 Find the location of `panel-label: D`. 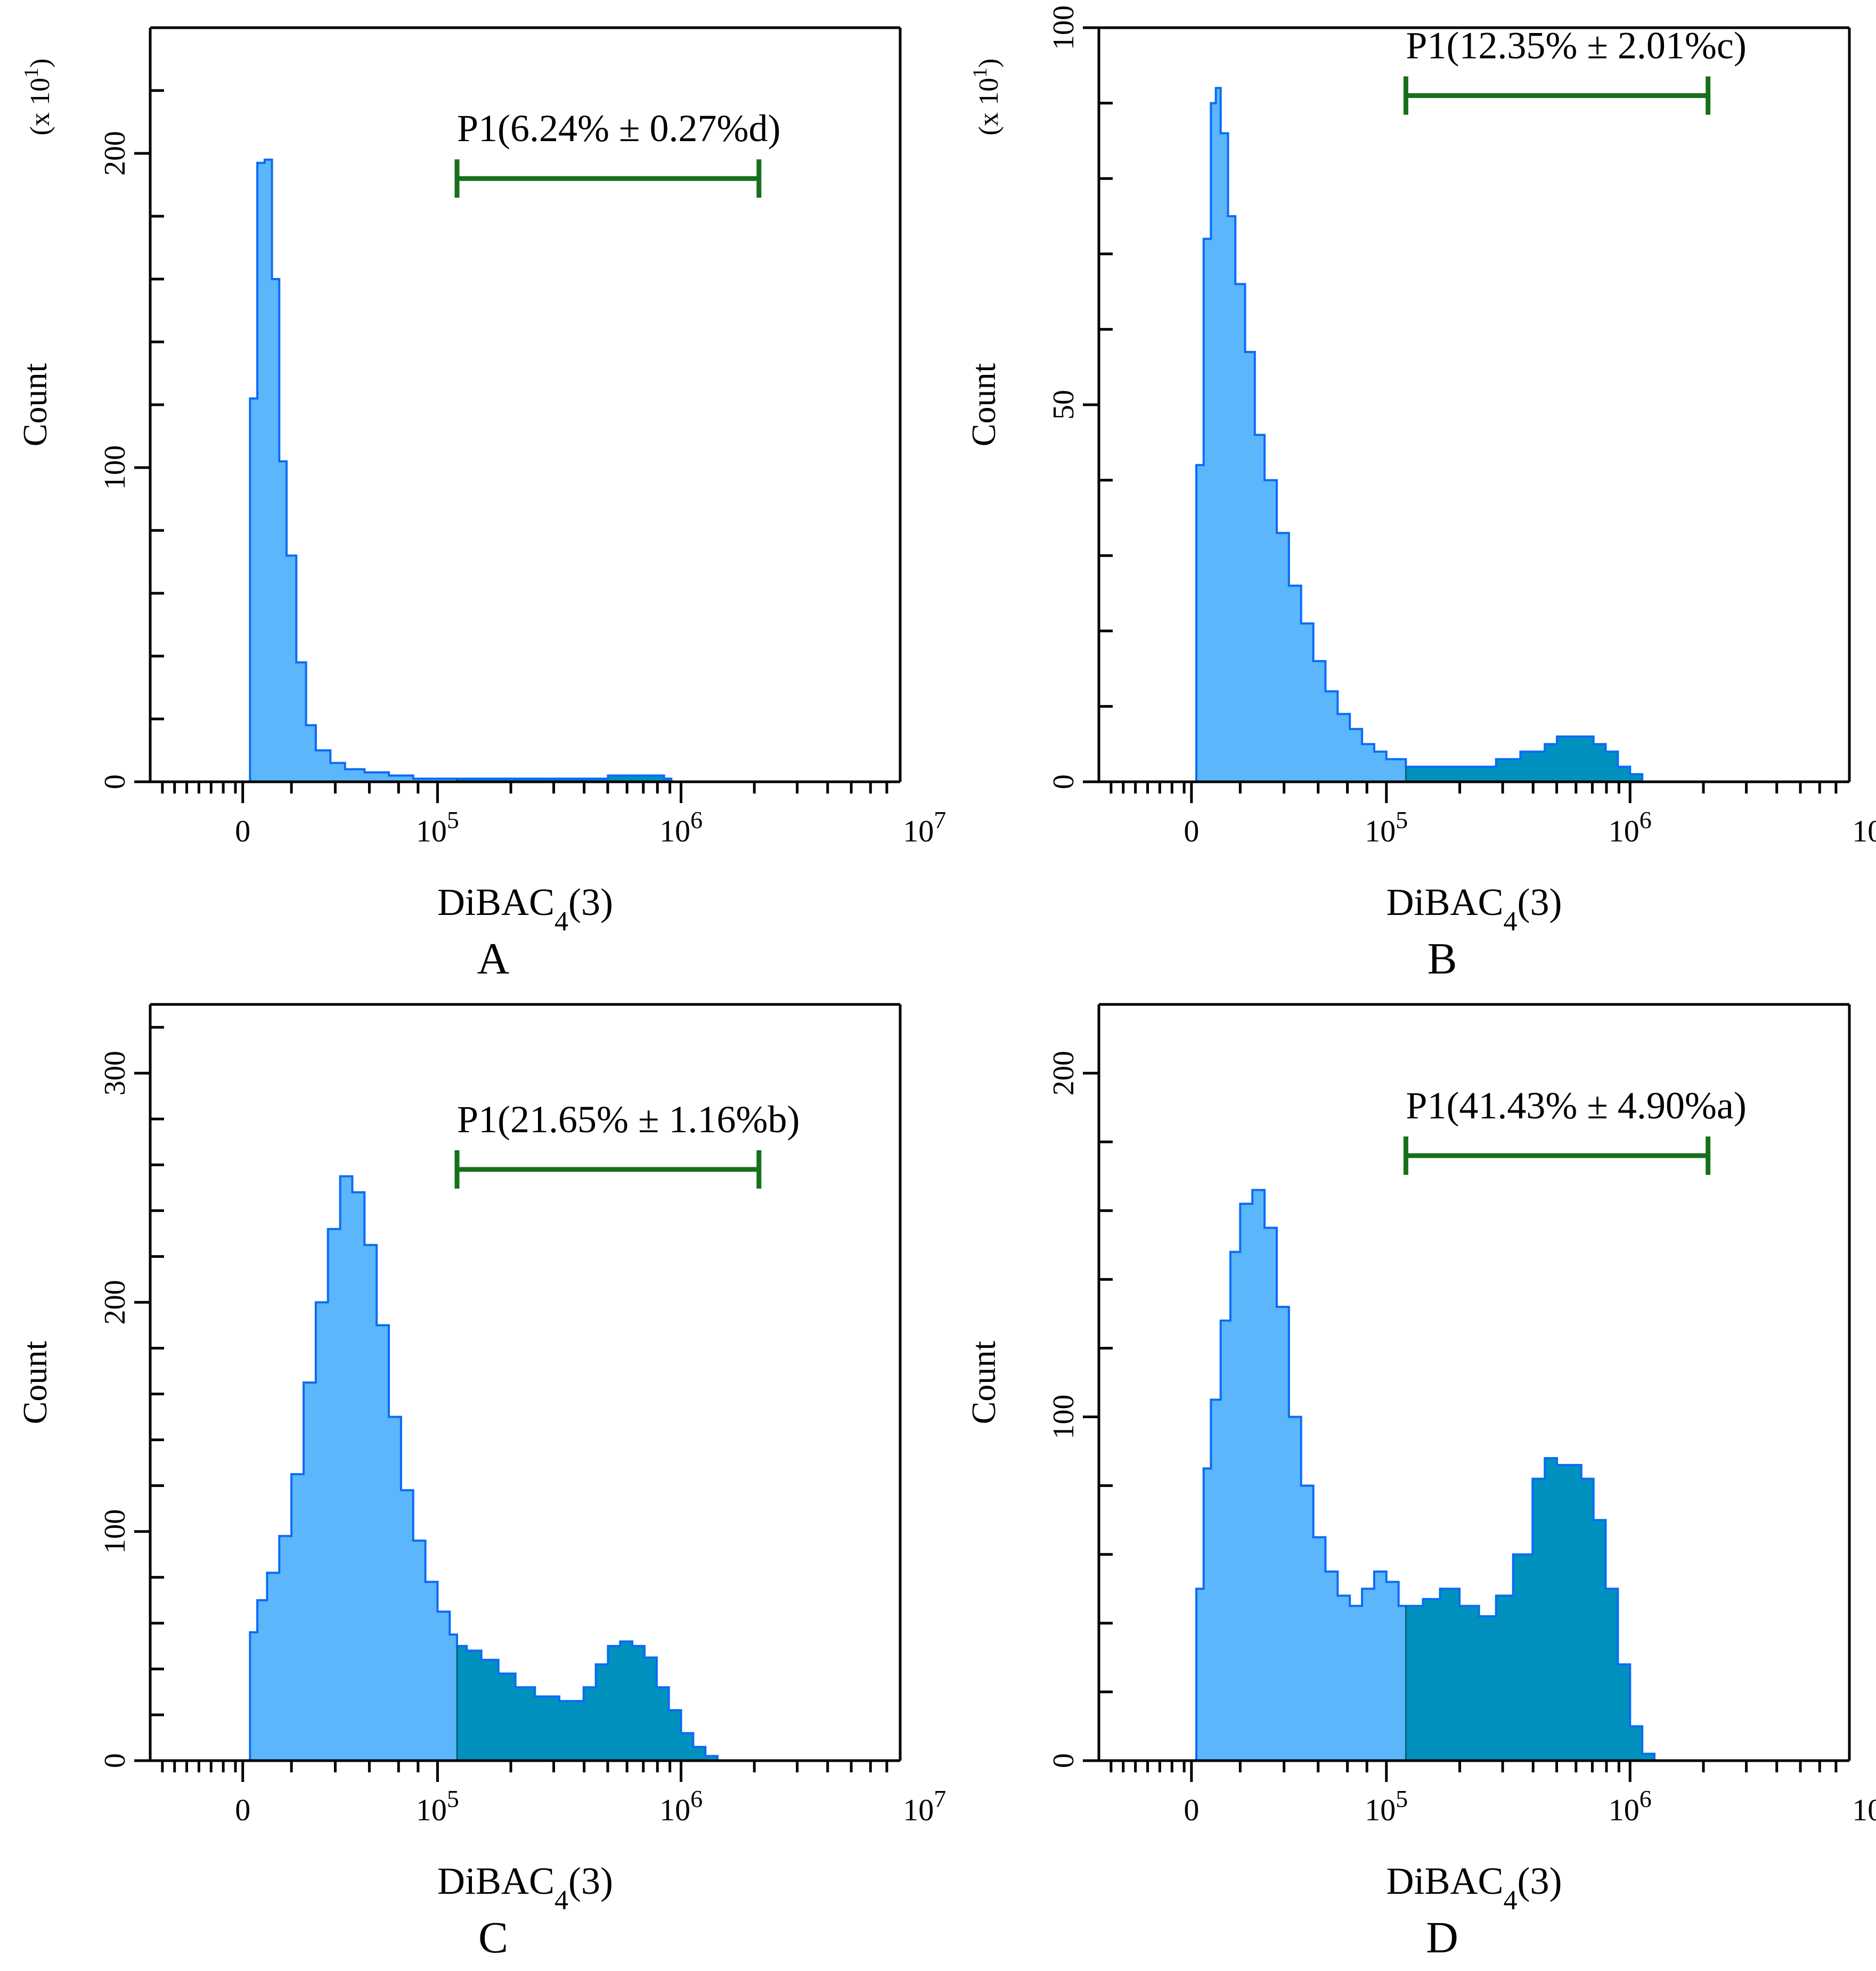

panel-label: D is located at coordinates (1442, 1937).